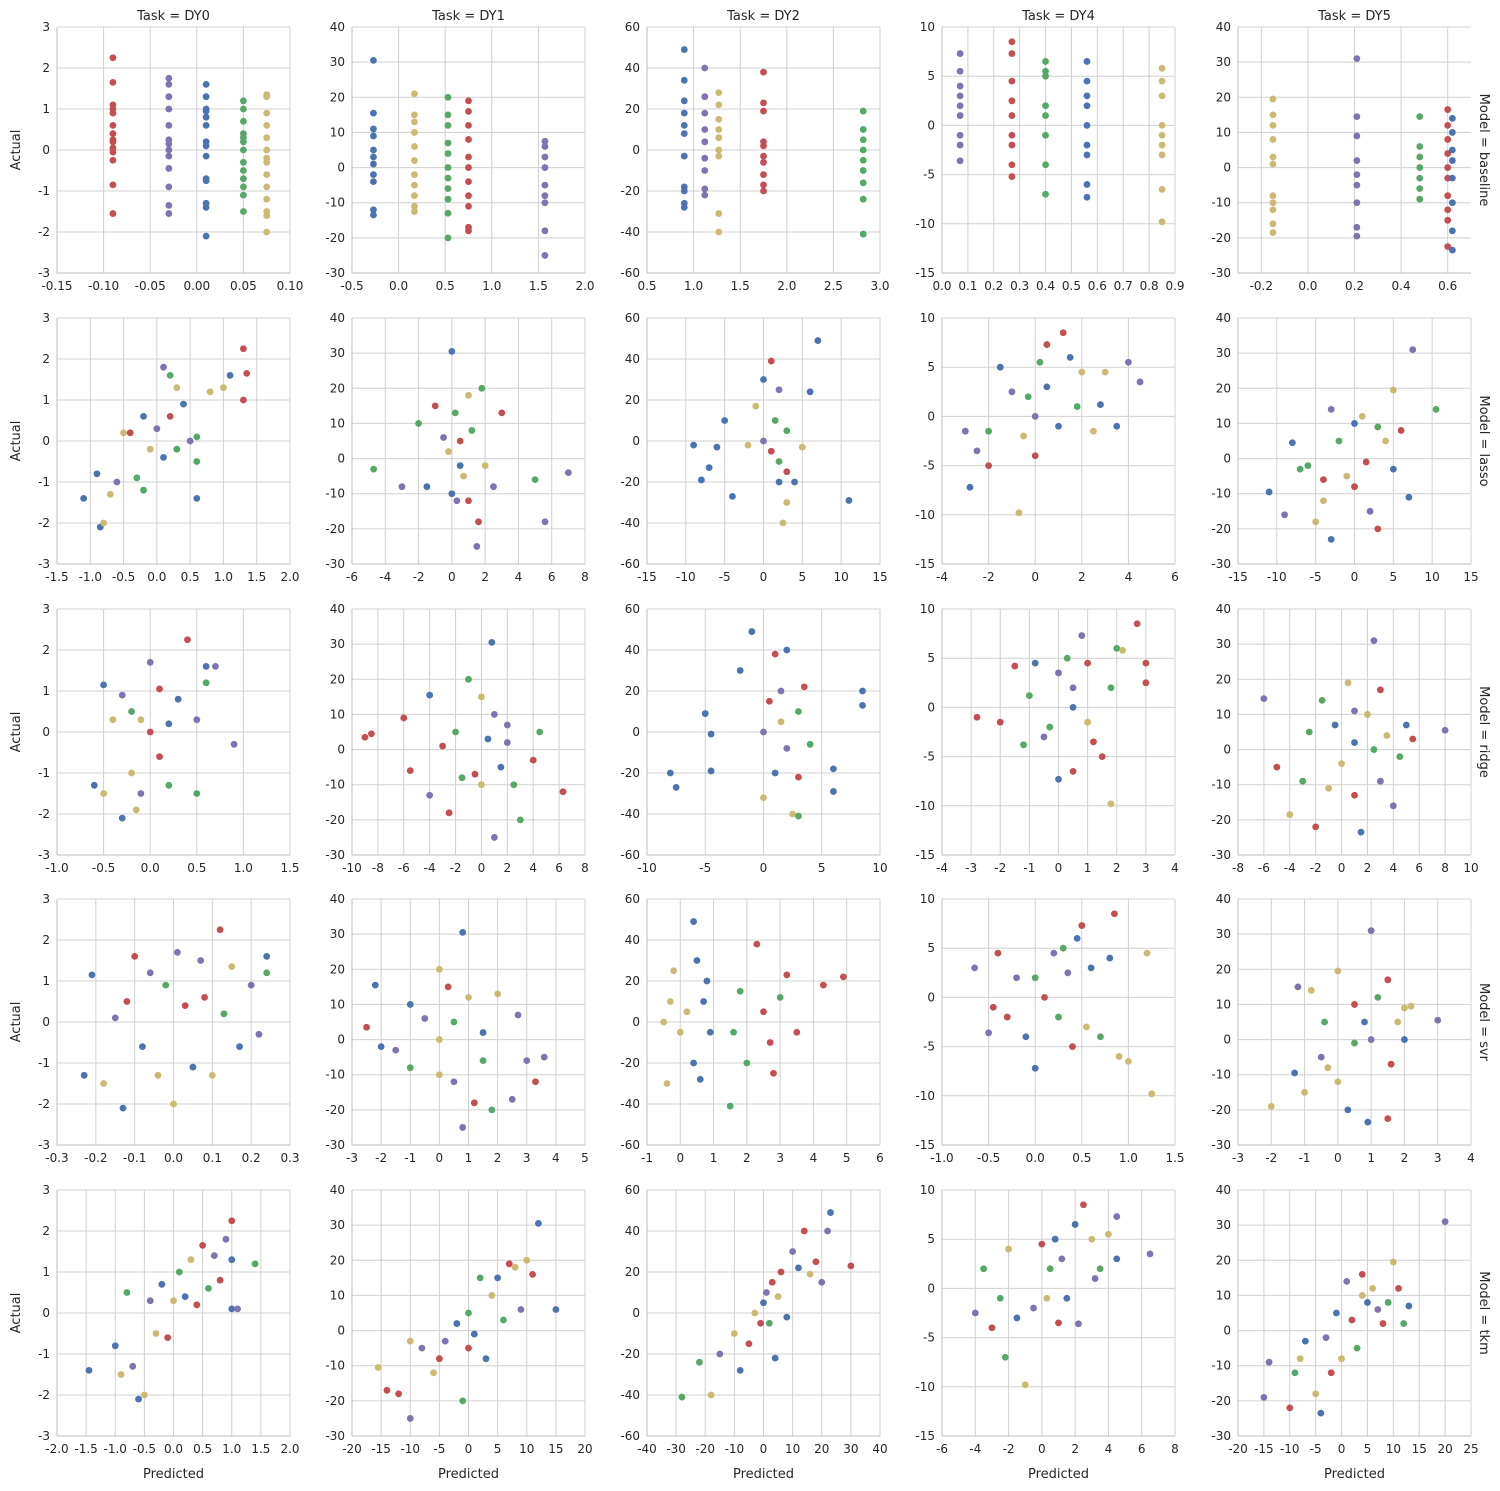  I want to click on x-tick-label: 0.5, so click(1081, 1158).